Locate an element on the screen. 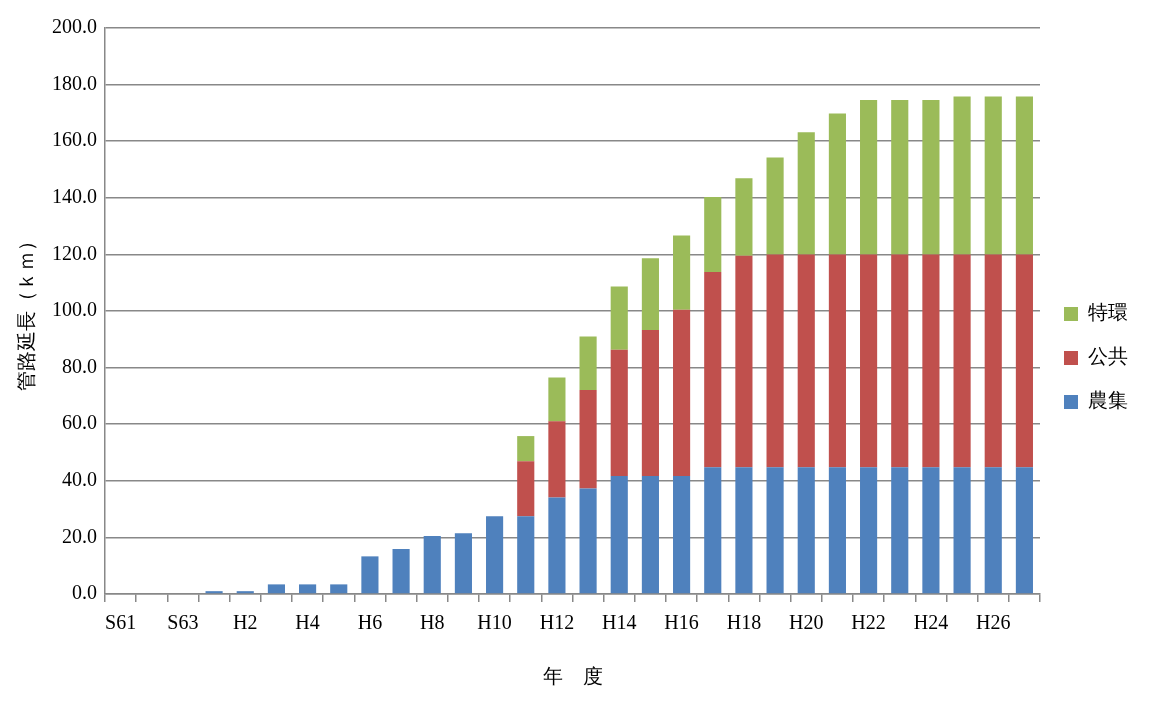 This screenshot has width=1159, height=704. x-tick-label: H2 is located at coordinates (245, 622).